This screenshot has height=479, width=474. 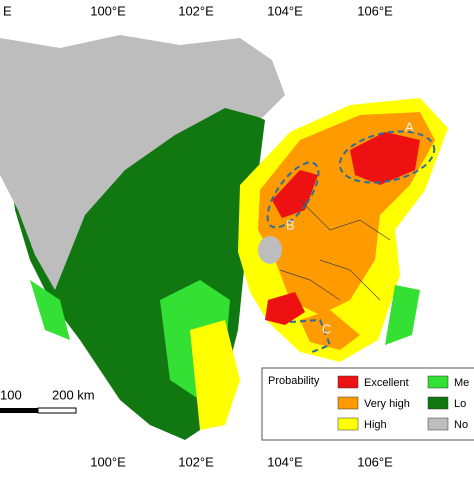 I want to click on city-gap, so click(x=270, y=250).